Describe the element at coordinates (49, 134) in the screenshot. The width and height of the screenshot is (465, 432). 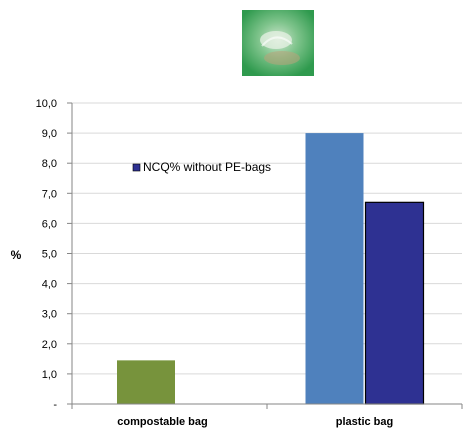
I see `y-tick-label: 9,0` at that location.